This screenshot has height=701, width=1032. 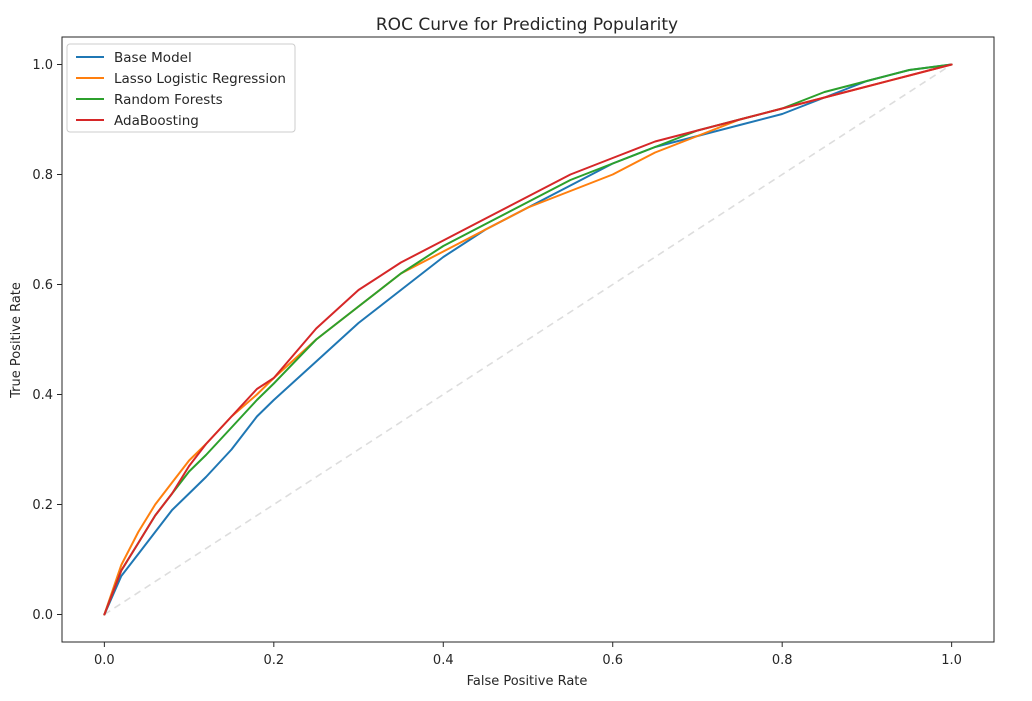 I want to click on y-tick-label: 0.2, so click(x=42, y=505).